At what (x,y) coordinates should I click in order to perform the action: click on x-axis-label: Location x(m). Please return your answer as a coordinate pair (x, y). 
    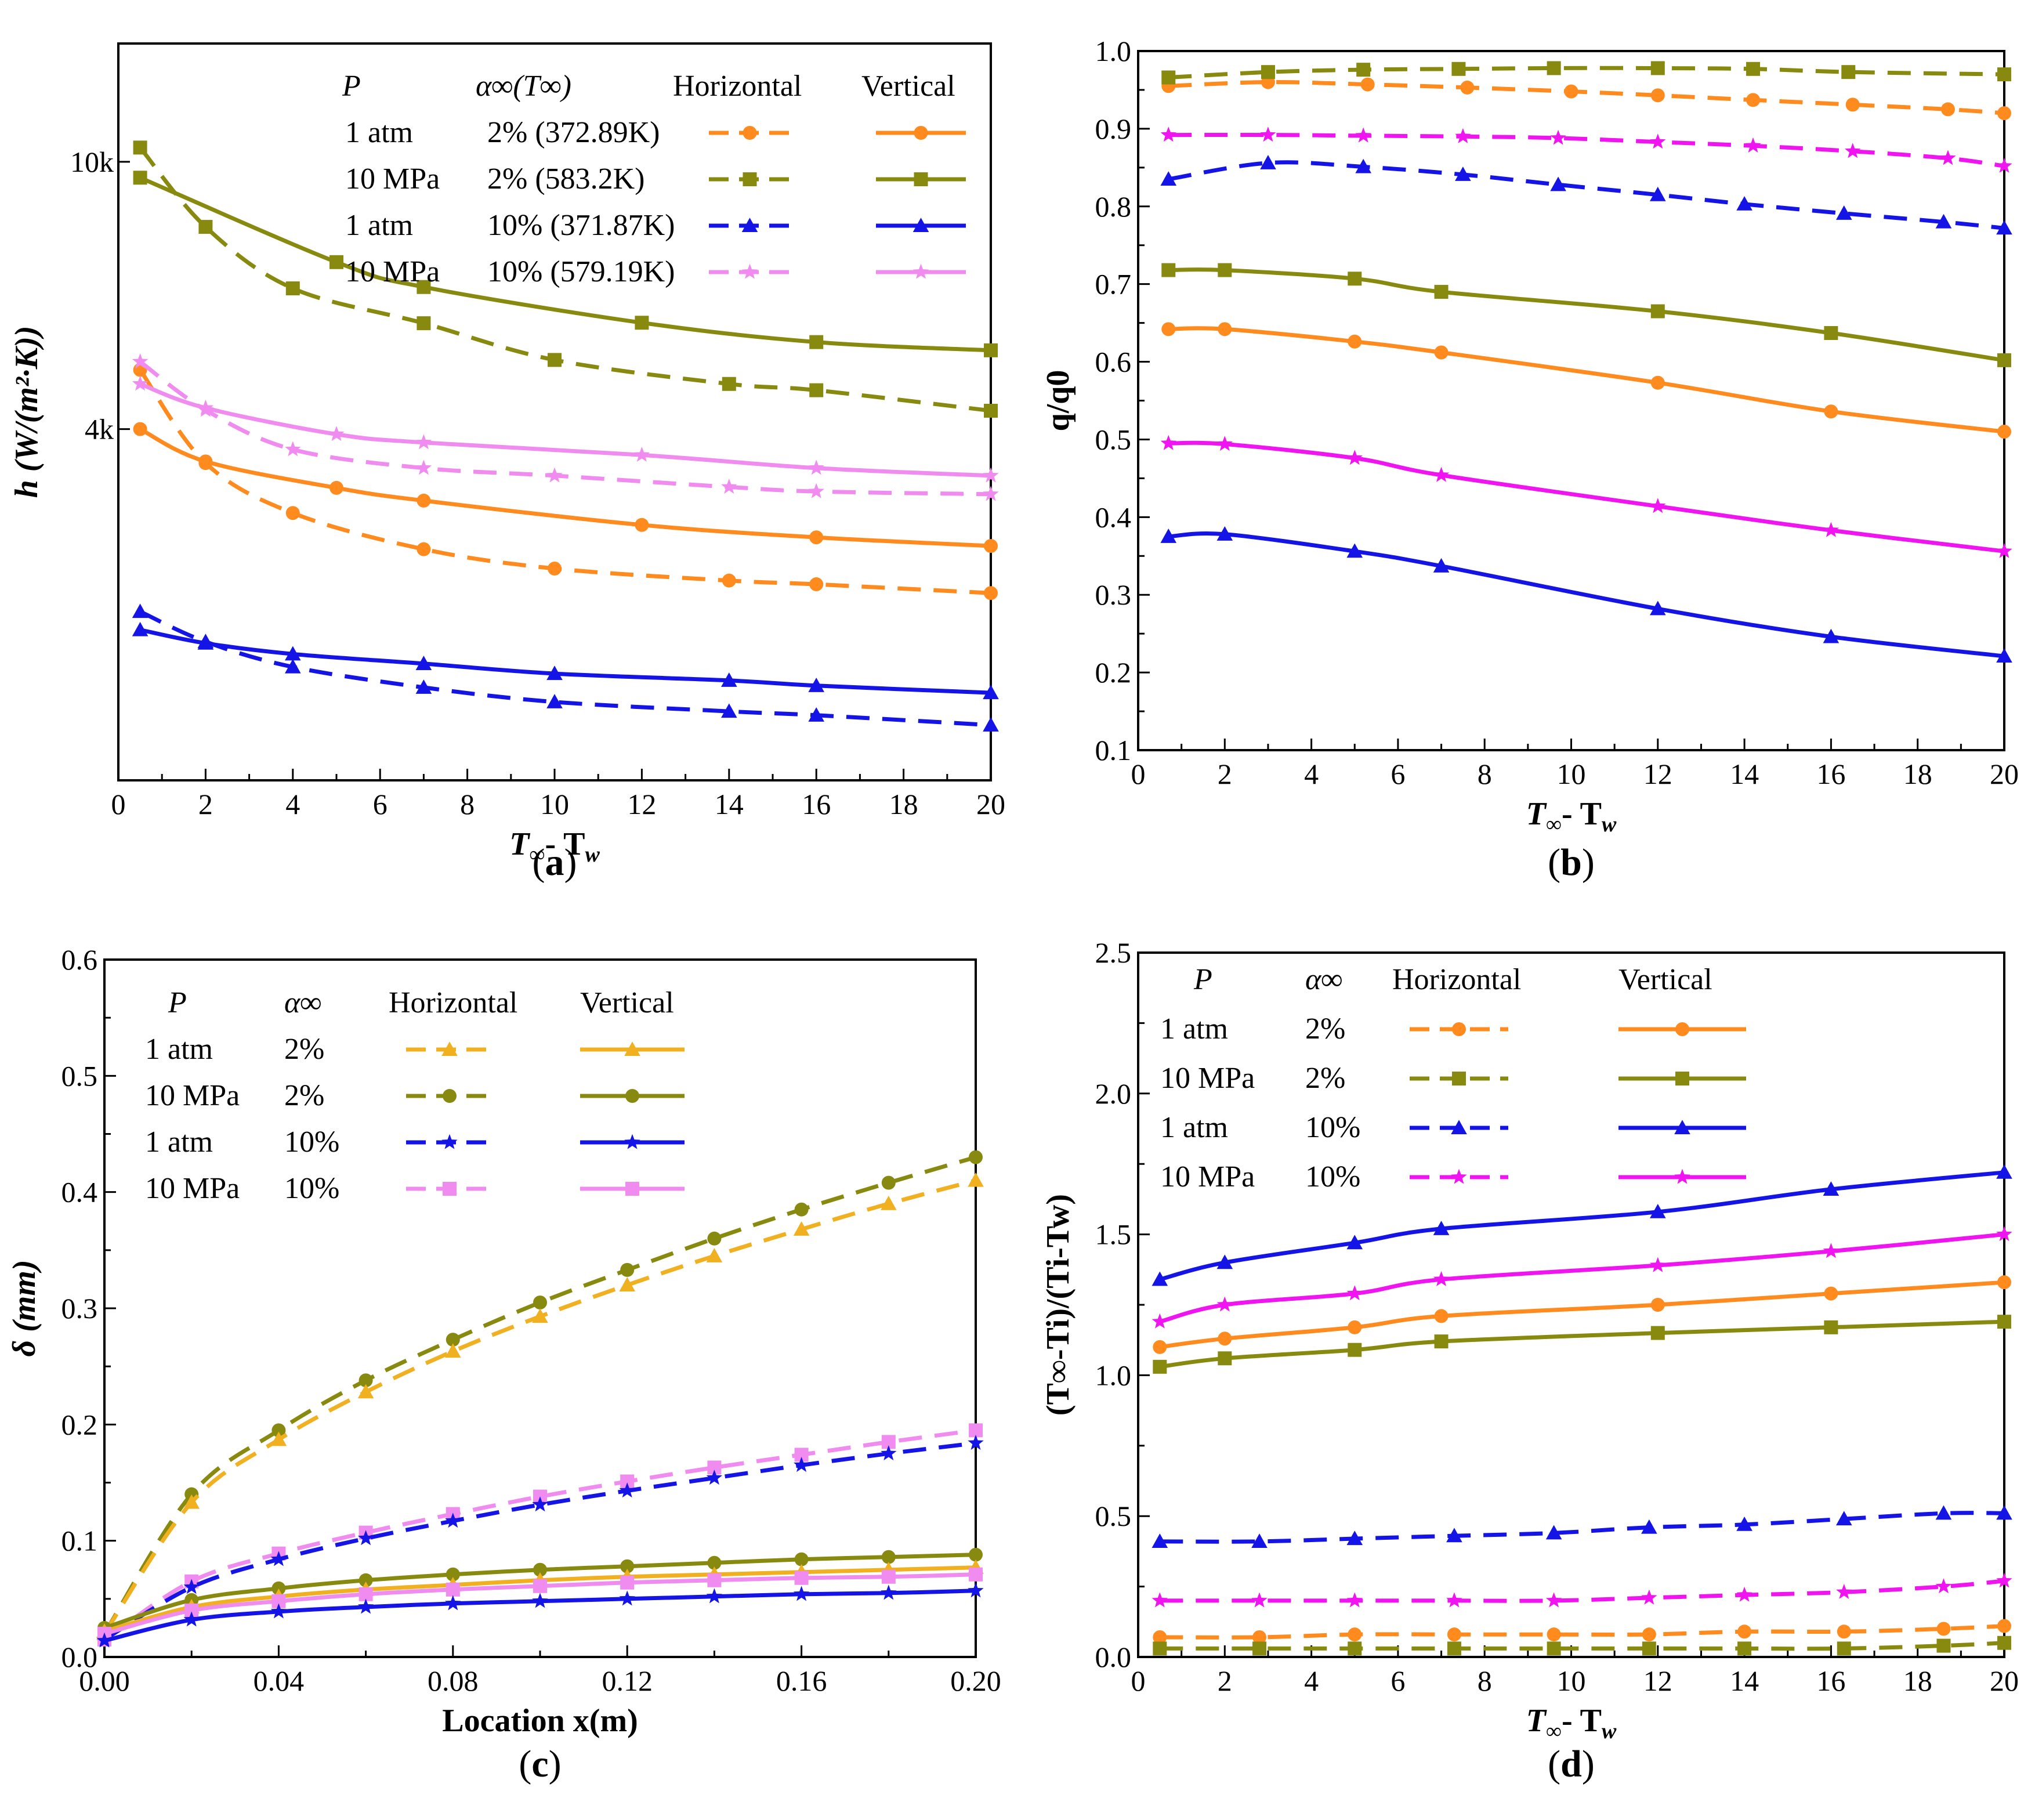
    Looking at the image, I should click on (540, 1721).